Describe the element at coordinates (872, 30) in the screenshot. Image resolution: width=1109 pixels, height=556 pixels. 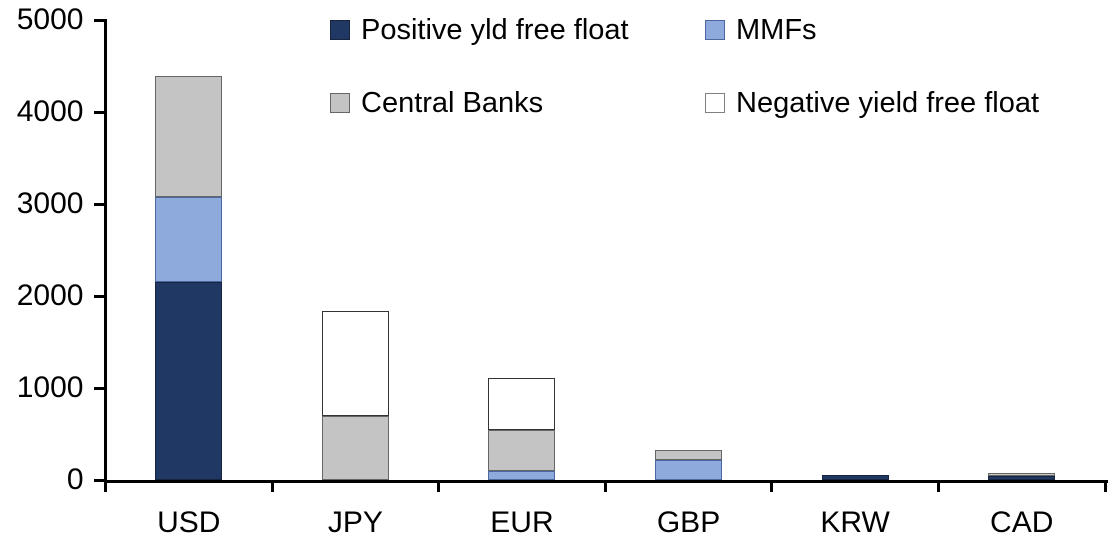
I see `legend-item-mmfs: MMFs` at that location.